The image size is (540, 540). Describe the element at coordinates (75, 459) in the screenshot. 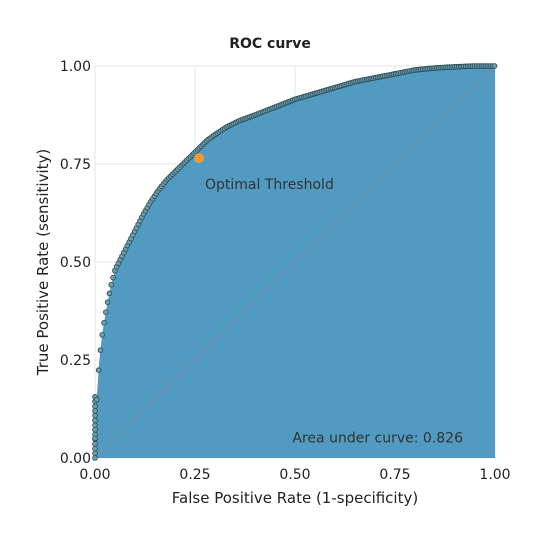

I see `y-tick-label: 0.00` at that location.